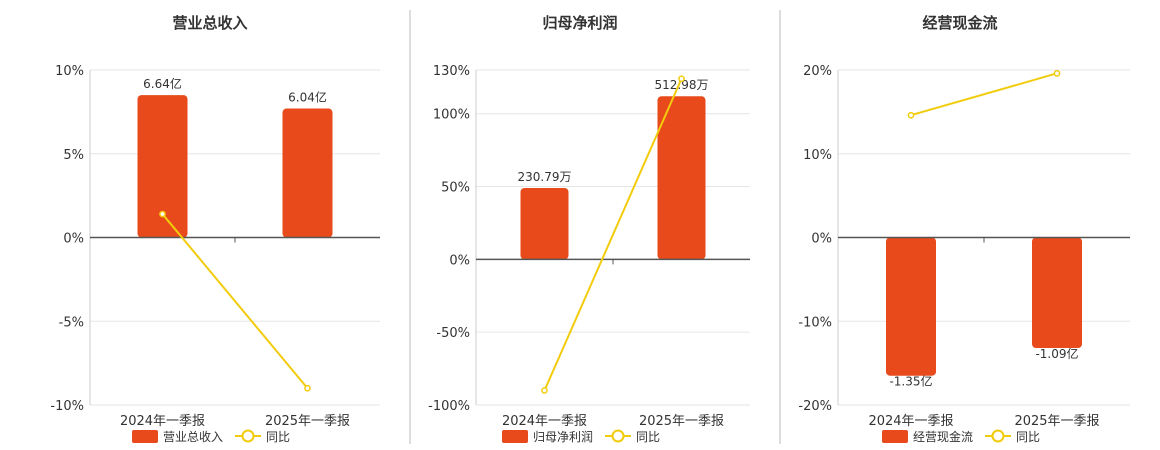  What do you see at coordinates (613, 234) in the screenshot?
I see `chart-2-yoy-line` at bounding box center [613, 234].